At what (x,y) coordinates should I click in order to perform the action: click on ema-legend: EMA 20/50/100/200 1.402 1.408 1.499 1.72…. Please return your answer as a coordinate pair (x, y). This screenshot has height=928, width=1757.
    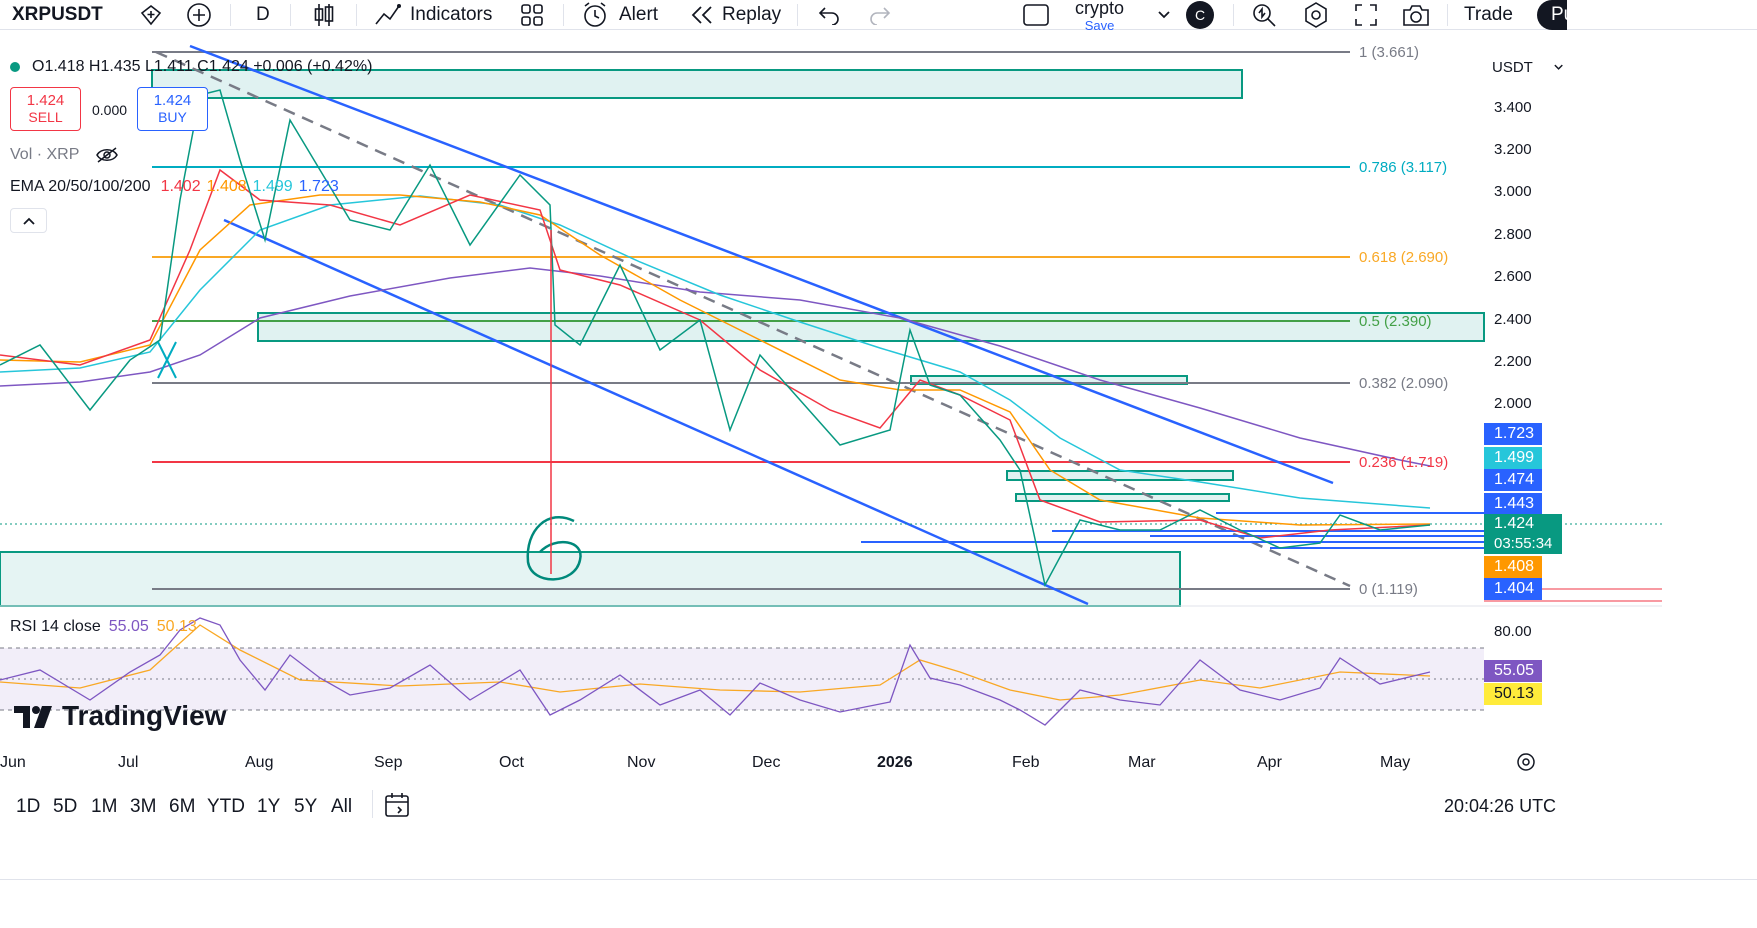
    Looking at the image, I should click on (174, 187).